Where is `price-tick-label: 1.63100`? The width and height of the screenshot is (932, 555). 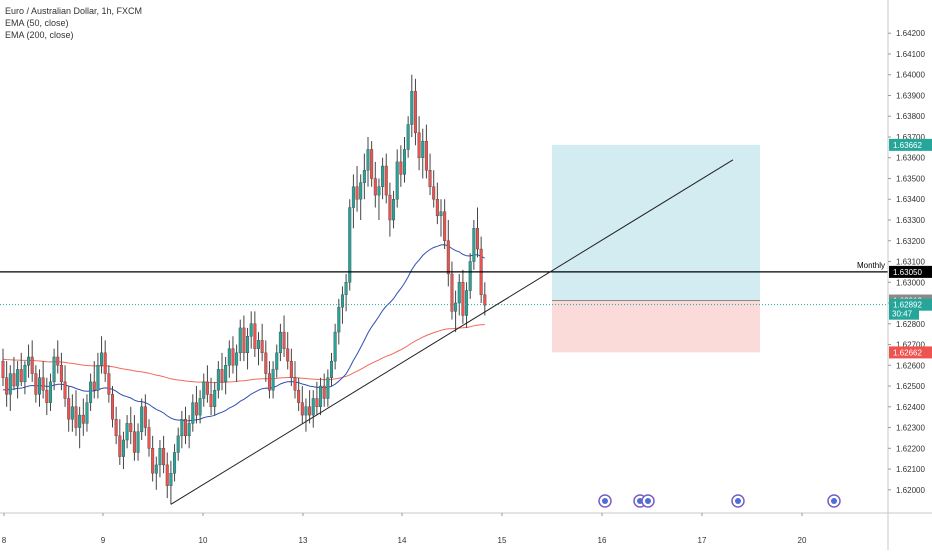
price-tick-label: 1.63100 is located at coordinates (910, 262).